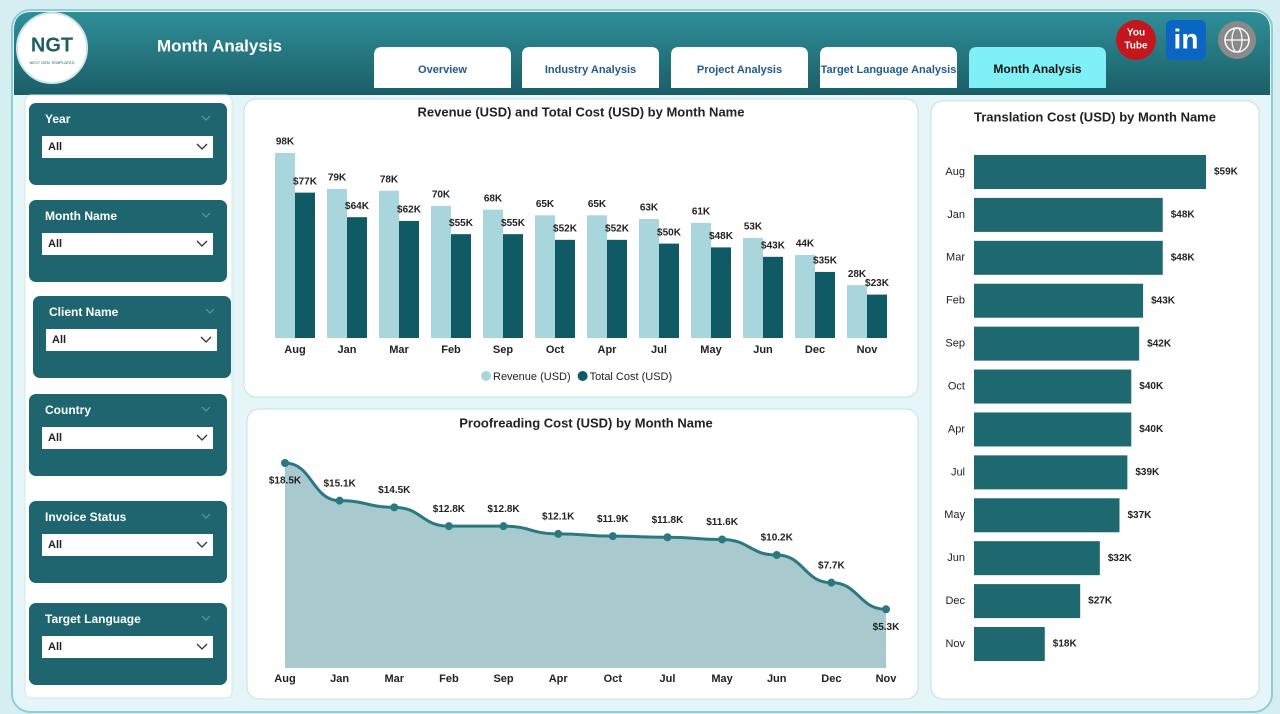  I want to click on y-tick-label: Apr, so click(956, 429).